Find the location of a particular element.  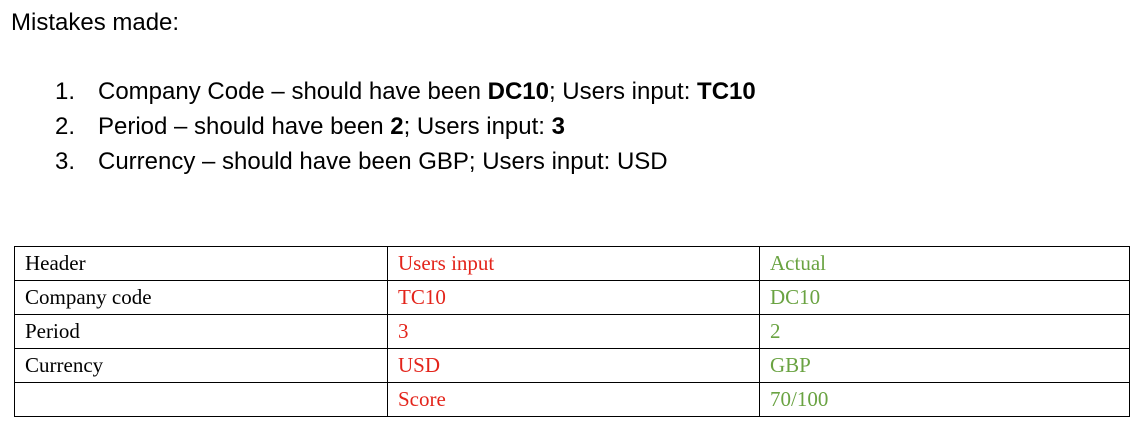

table-cell-actual: GBP is located at coordinates (944, 365).